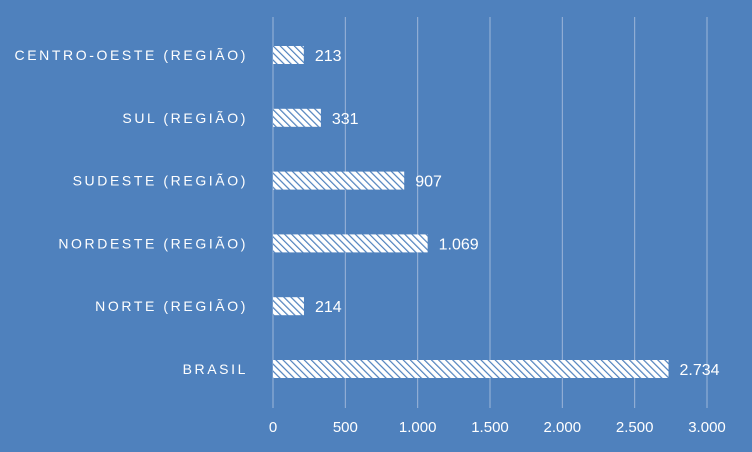 The image size is (752, 452). Describe the element at coordinates (418, 427) in the screenshot. I see `x-tick-label: 1.000` at that location.